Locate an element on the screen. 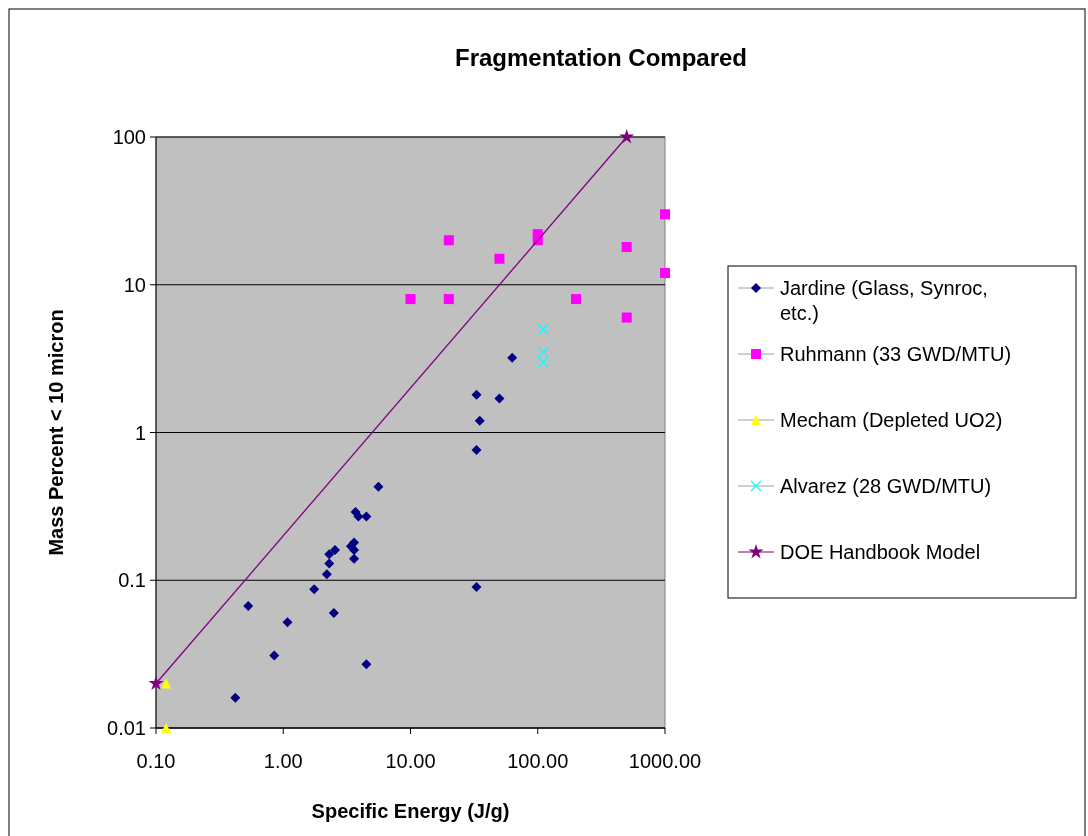  y-tick-label: 100 is located at coordinates (129, 137).